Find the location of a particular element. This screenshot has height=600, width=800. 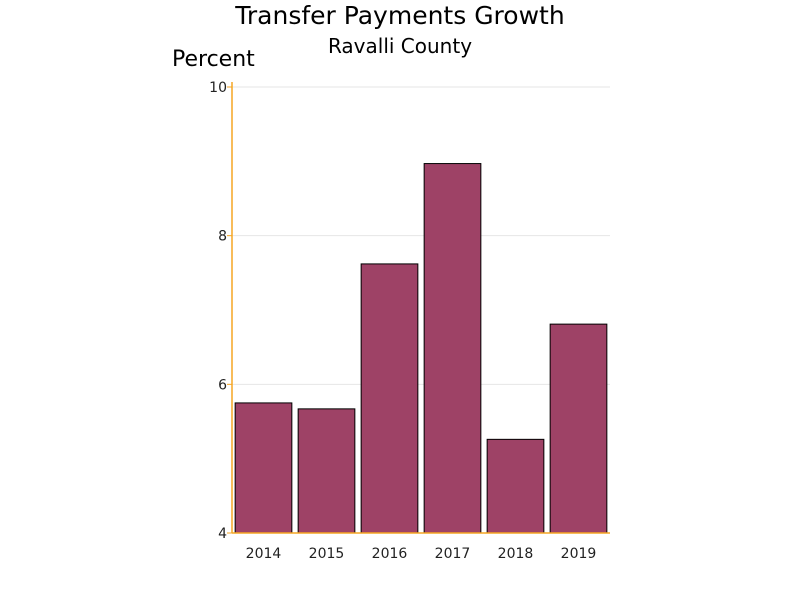

x-tick-label: 2016 is located at coordinates (390, 554).